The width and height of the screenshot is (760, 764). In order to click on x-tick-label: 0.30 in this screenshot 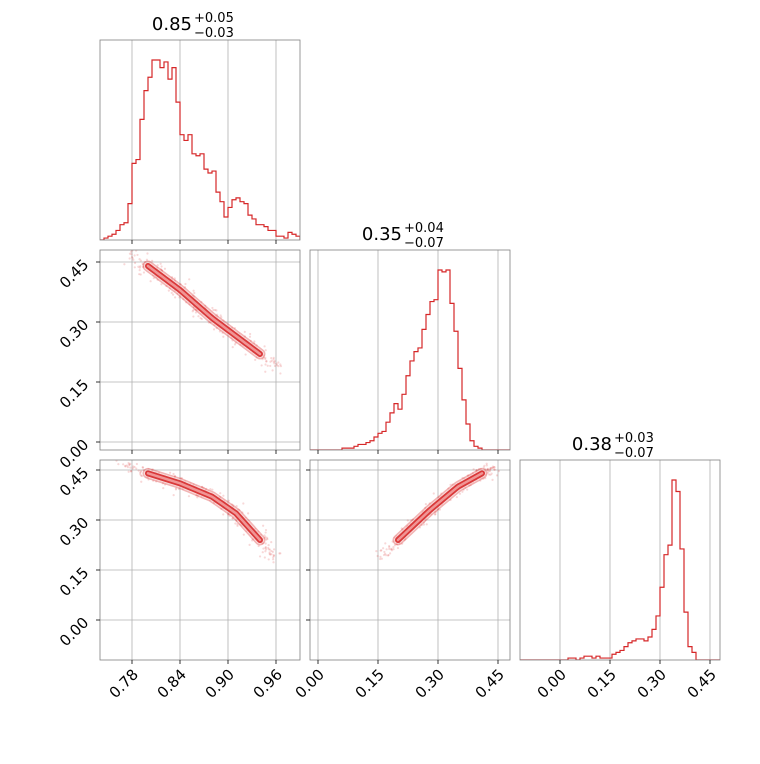, I will do `click(430, 684)`.